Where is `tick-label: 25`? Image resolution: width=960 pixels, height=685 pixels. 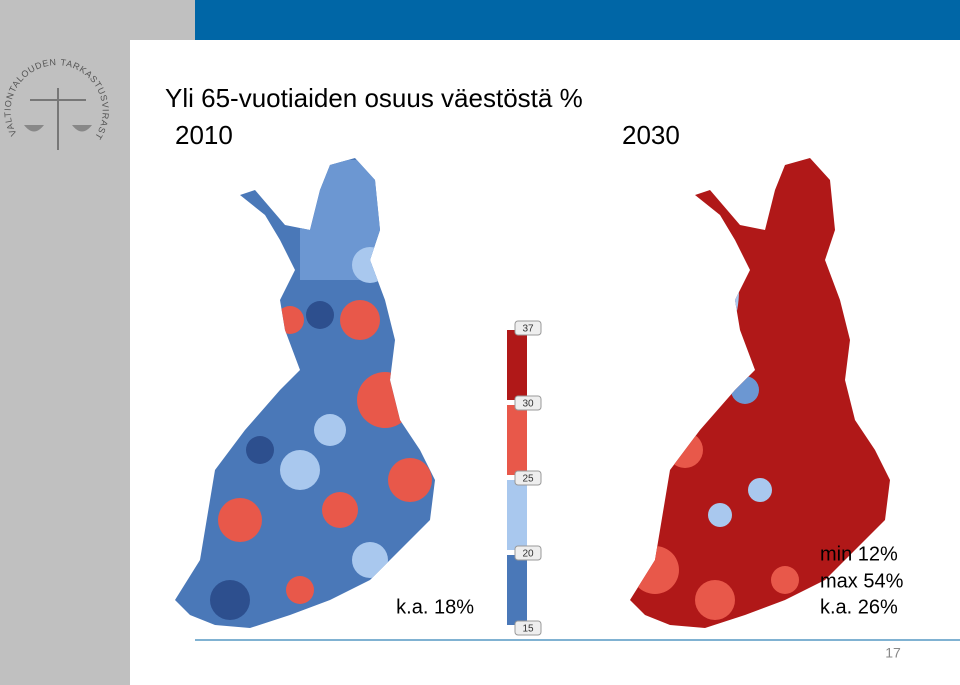
tick-label: 25 is located at coordinates (528, 479).